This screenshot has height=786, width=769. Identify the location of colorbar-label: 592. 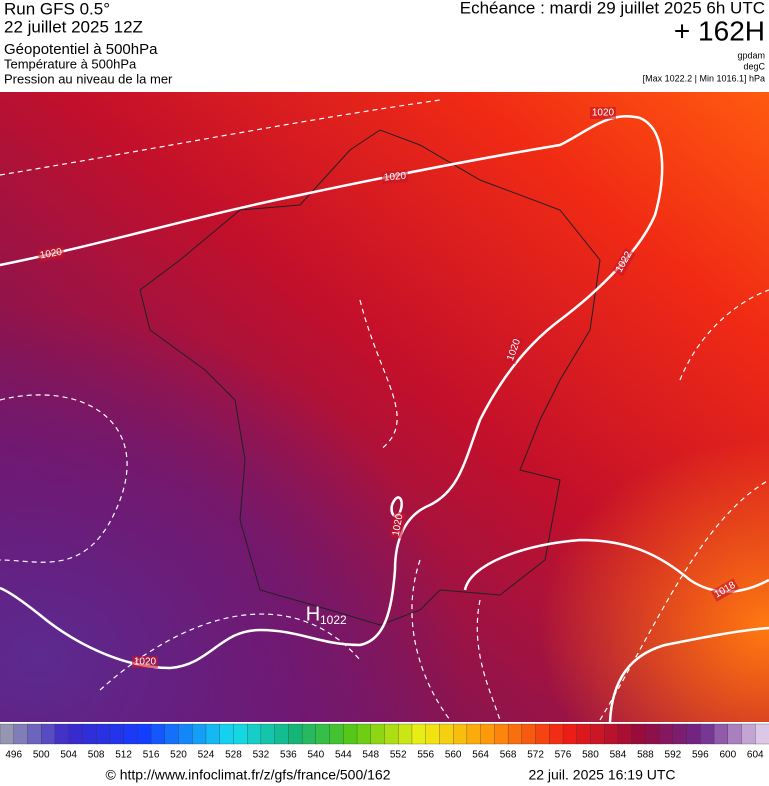
(673, 755).